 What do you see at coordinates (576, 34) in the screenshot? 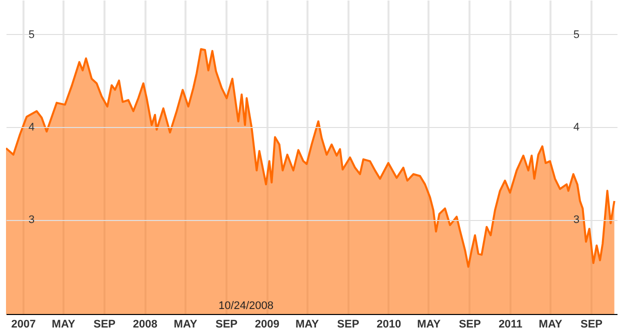
I see `y2-tick-label: 5` at bounding box center [576, 34].